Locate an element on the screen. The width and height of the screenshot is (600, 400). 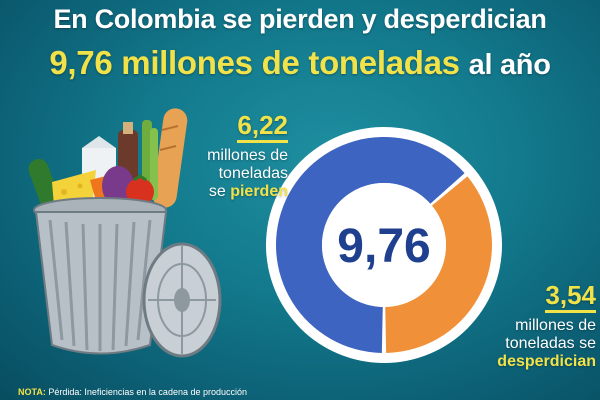
donut-hole is located at coordinates (384, 245).